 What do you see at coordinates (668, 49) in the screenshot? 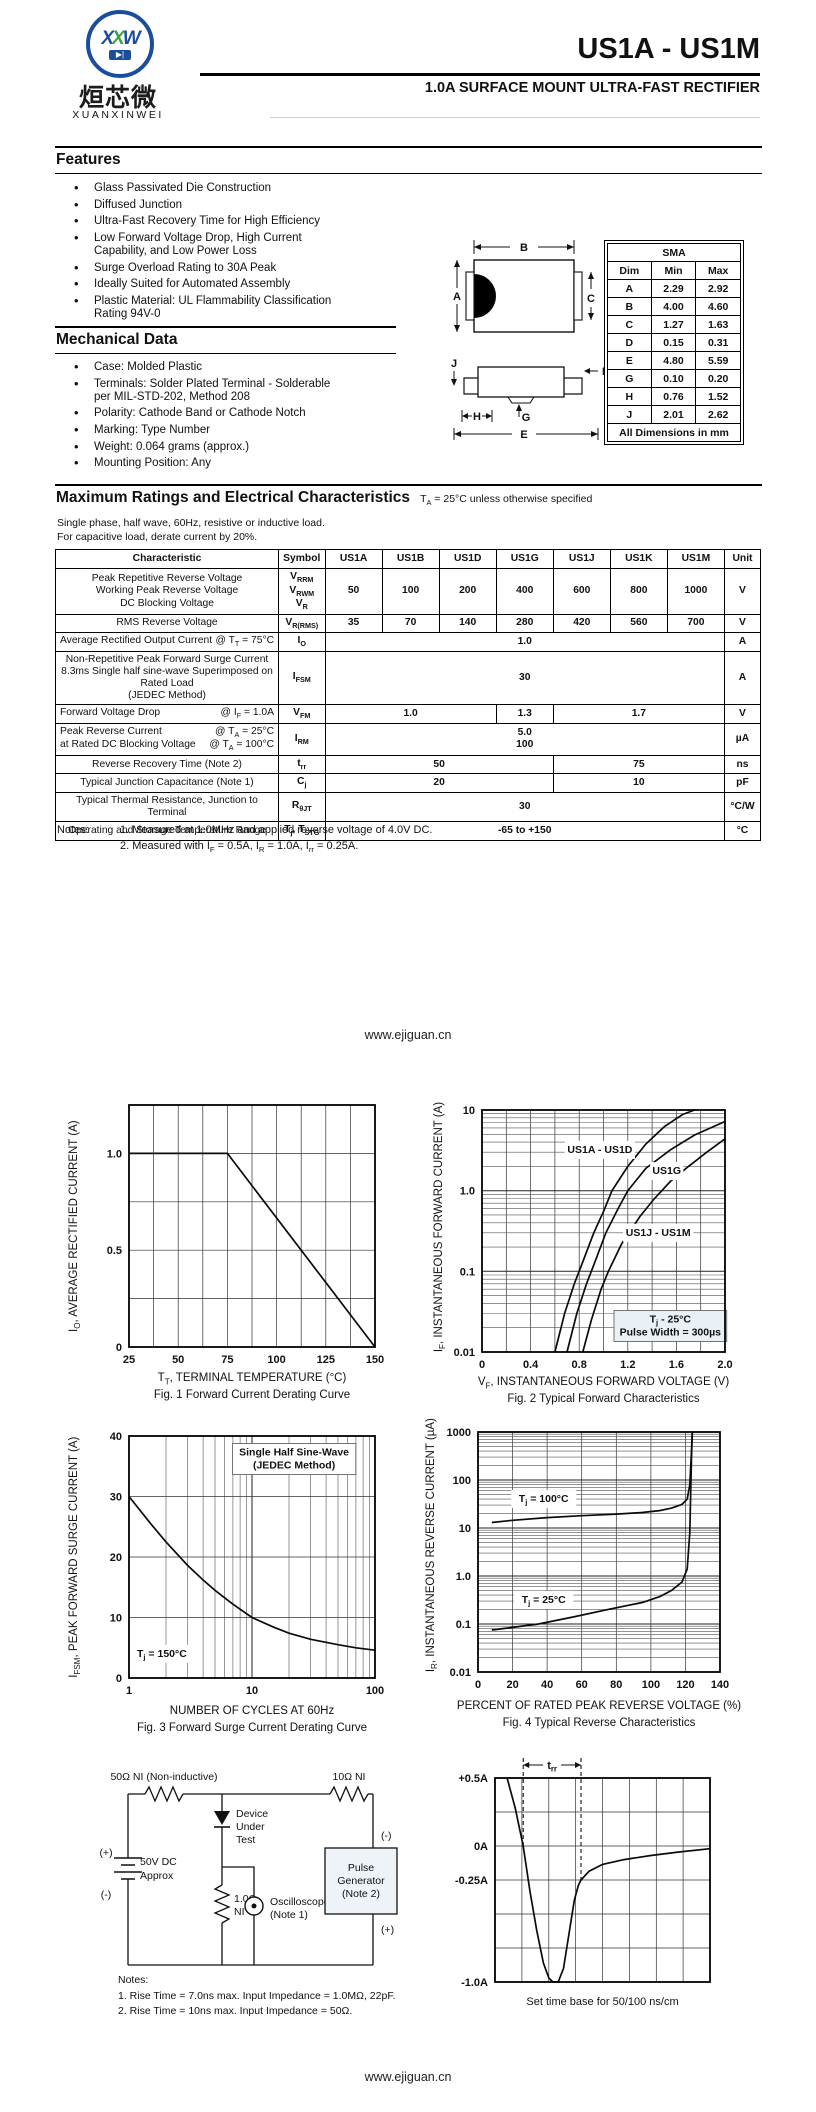
I see `page-title: US1A - US1M` at bounding box center [668, 49].